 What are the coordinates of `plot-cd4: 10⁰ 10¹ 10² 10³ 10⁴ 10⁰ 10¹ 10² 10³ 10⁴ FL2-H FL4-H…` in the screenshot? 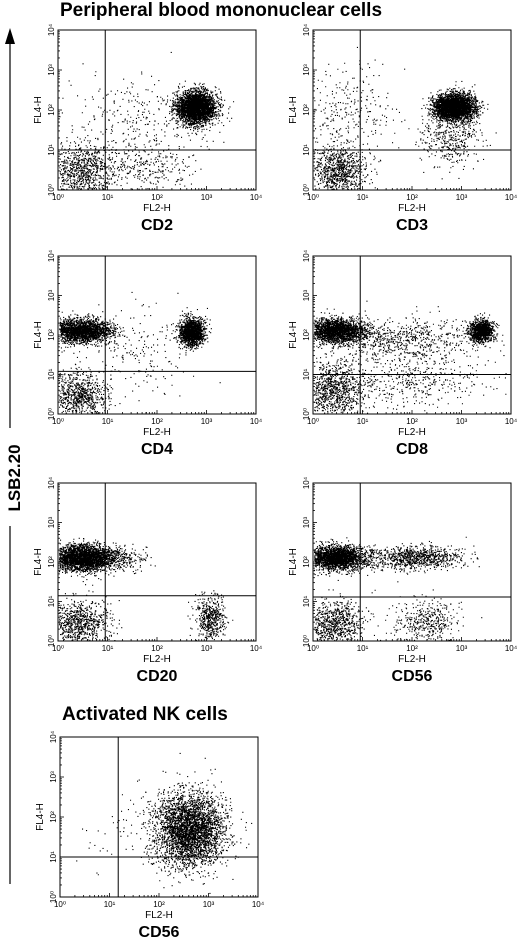 It's located at (146, 354).